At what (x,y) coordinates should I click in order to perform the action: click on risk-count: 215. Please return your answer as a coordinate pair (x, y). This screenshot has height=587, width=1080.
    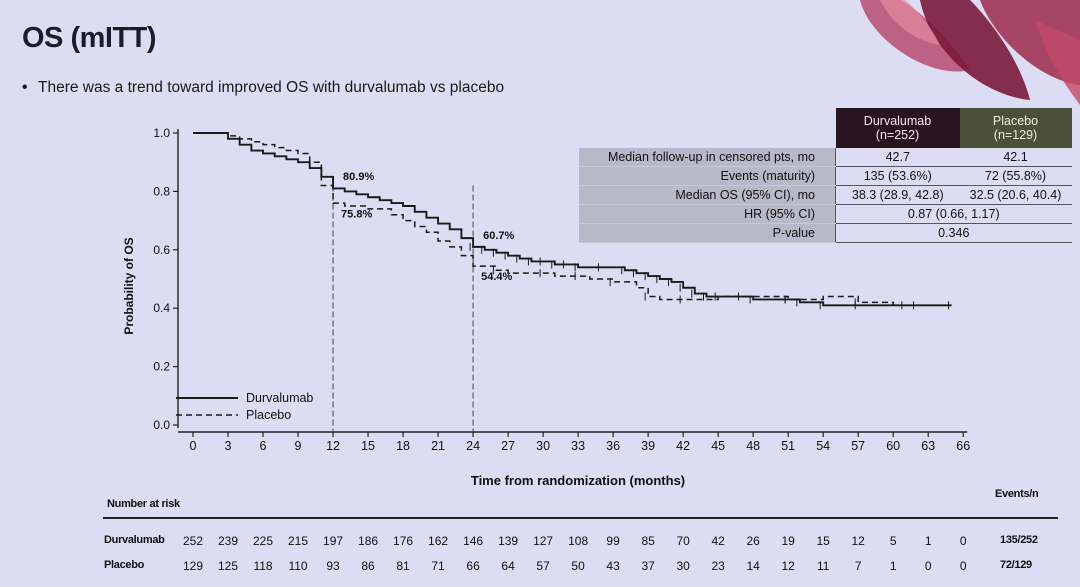
    Looking at the image, I should click on (298, 541).